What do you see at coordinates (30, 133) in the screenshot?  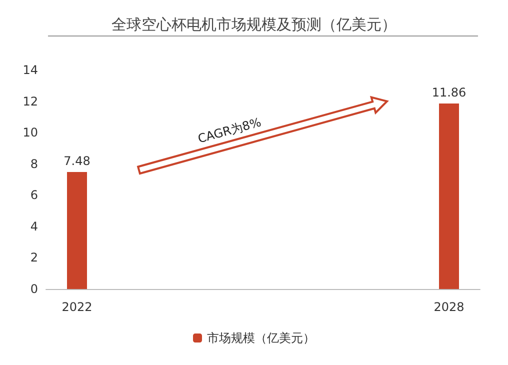 I see `y-tick-label: 10` at bounding box center [30, 133].